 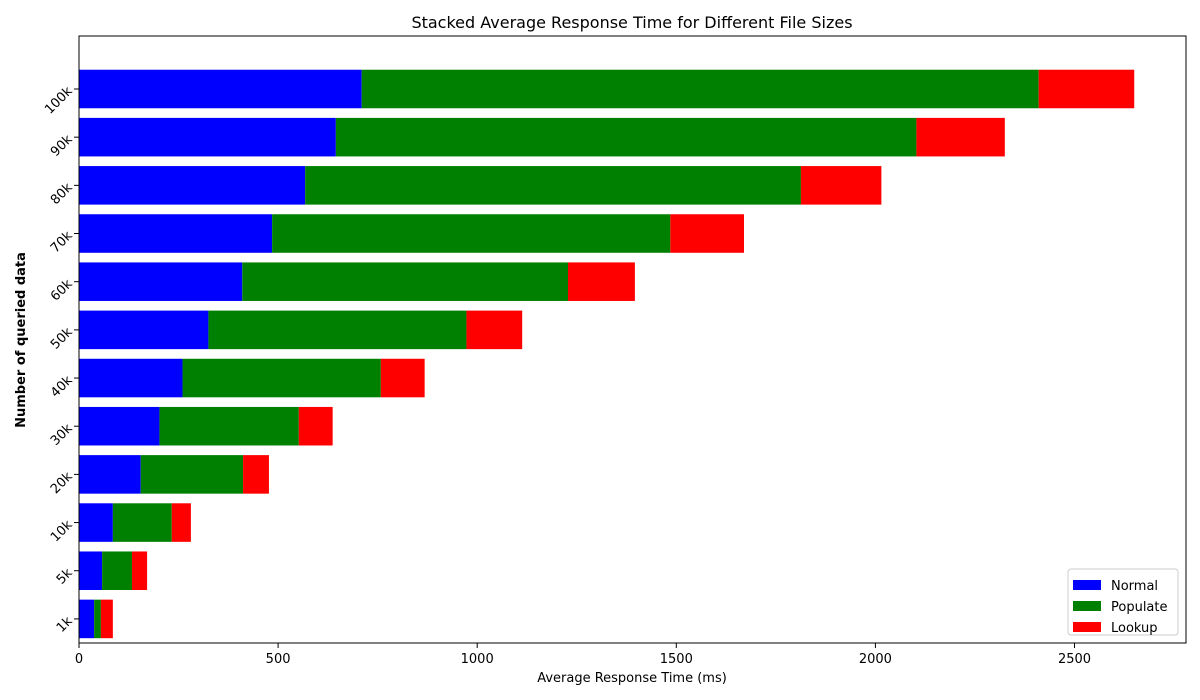 I want to click on bar-normal-100k, so click(x=220, y=89).